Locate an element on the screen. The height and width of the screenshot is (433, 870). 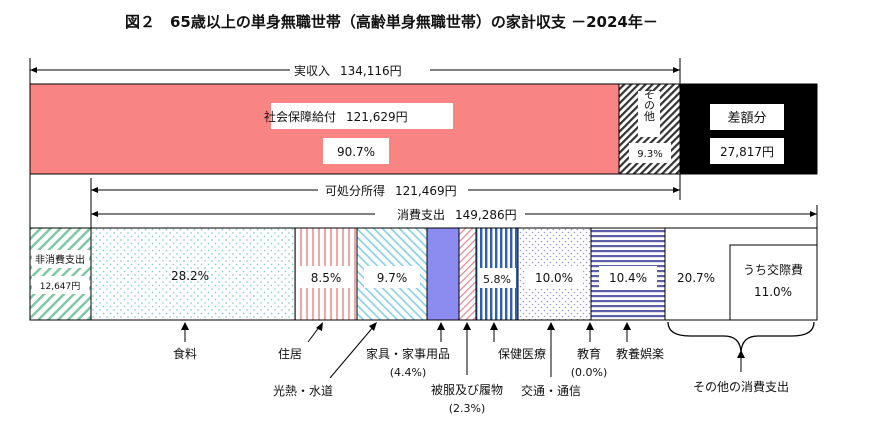
arrowhead-recreation is located at coordinates (627, 326).